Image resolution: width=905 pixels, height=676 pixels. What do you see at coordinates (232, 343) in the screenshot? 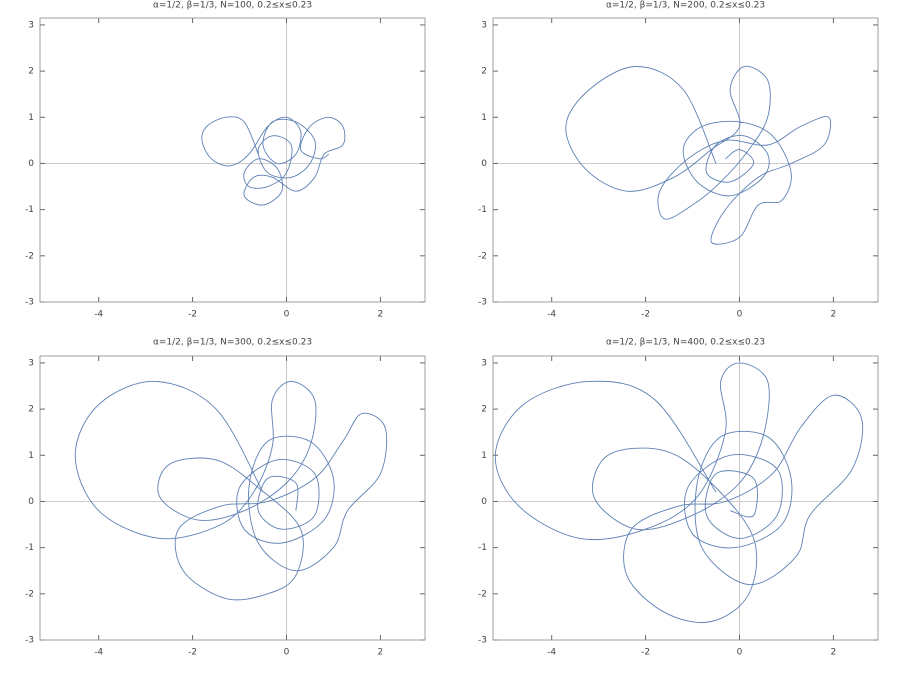
I see `chart-title: α=1/2, β=1/3, N=300, 0.2≤x≤0.23` at bounding box center [232, 343].